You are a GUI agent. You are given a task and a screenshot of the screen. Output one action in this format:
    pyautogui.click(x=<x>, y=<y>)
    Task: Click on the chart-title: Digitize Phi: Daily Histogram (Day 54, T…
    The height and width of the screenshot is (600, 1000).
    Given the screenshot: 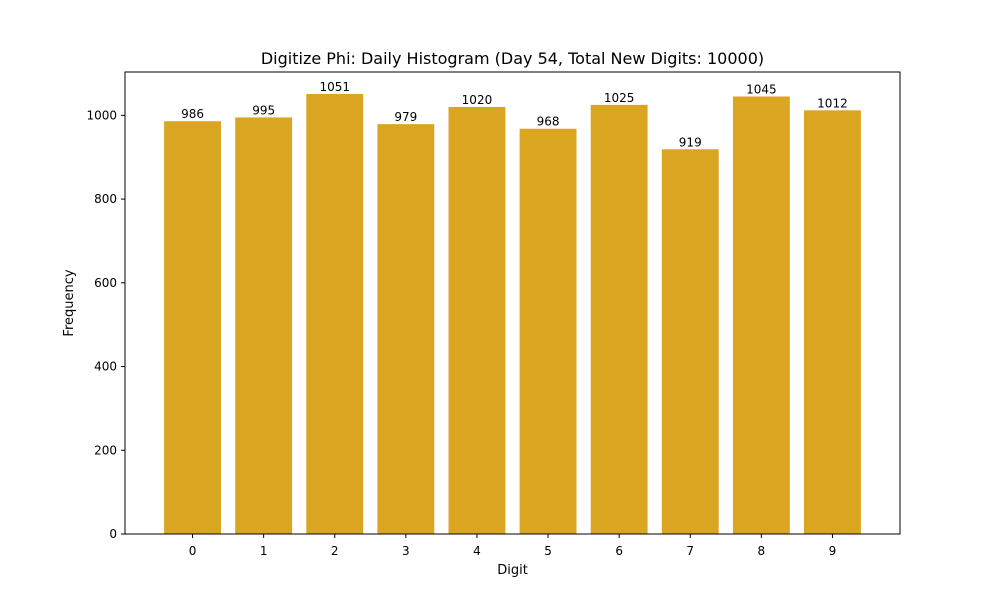 What is the action you would take?
    pyautogui.click(x=512, y=58)
    